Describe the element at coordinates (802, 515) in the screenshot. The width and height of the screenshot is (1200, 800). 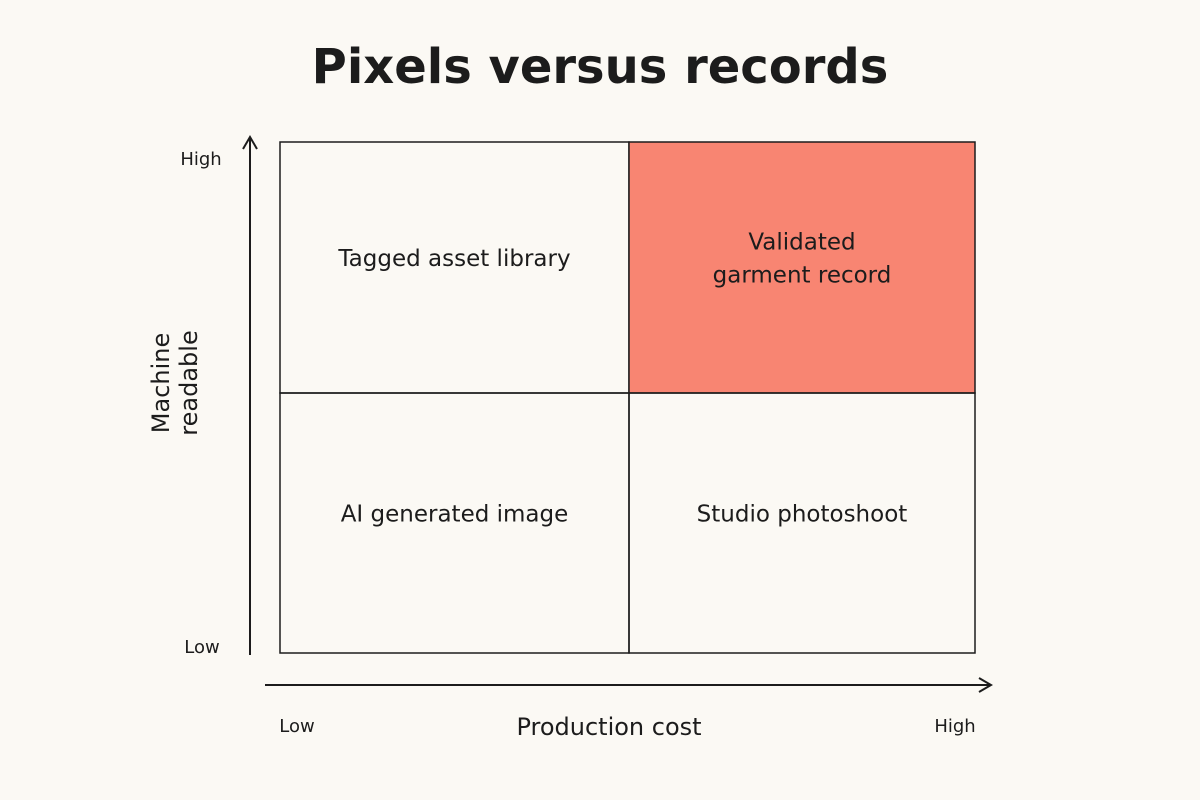
I see `quadrant-label: Studio photoshoot` at that location.